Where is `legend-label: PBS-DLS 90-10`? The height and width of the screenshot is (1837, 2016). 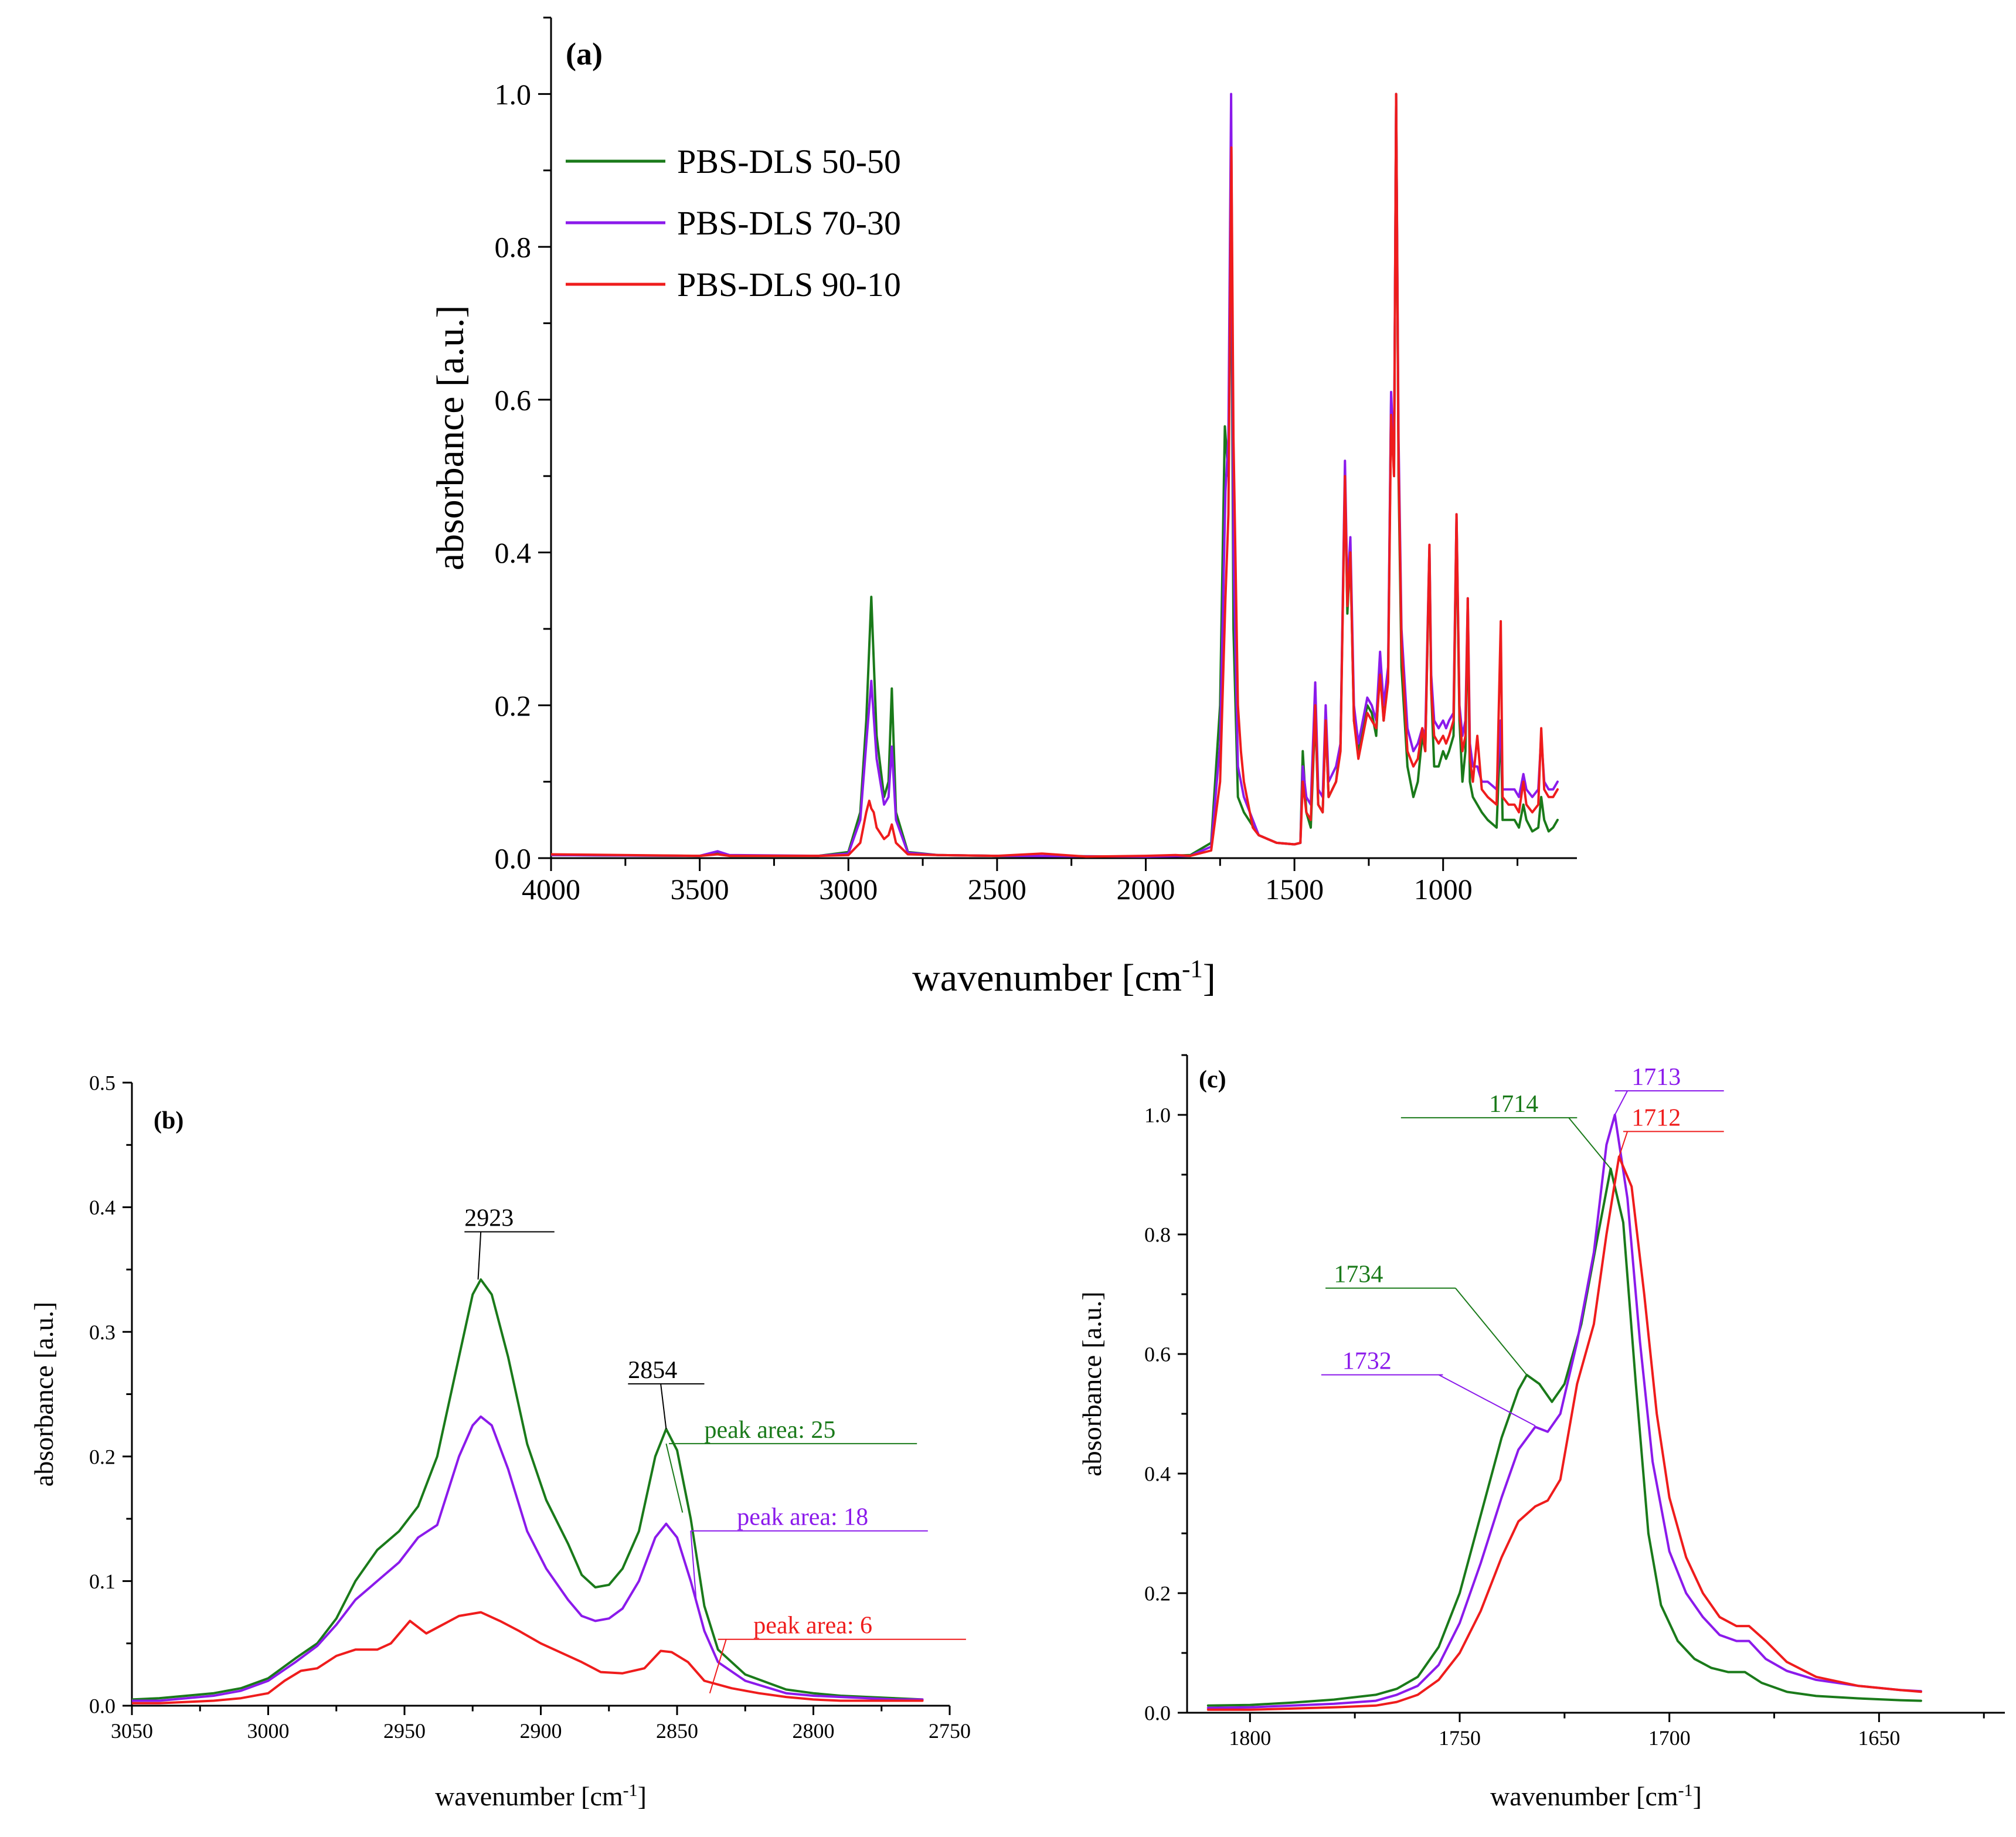
legend-label: PBS-DLS 90-10 is located at coordinates (789, 285).